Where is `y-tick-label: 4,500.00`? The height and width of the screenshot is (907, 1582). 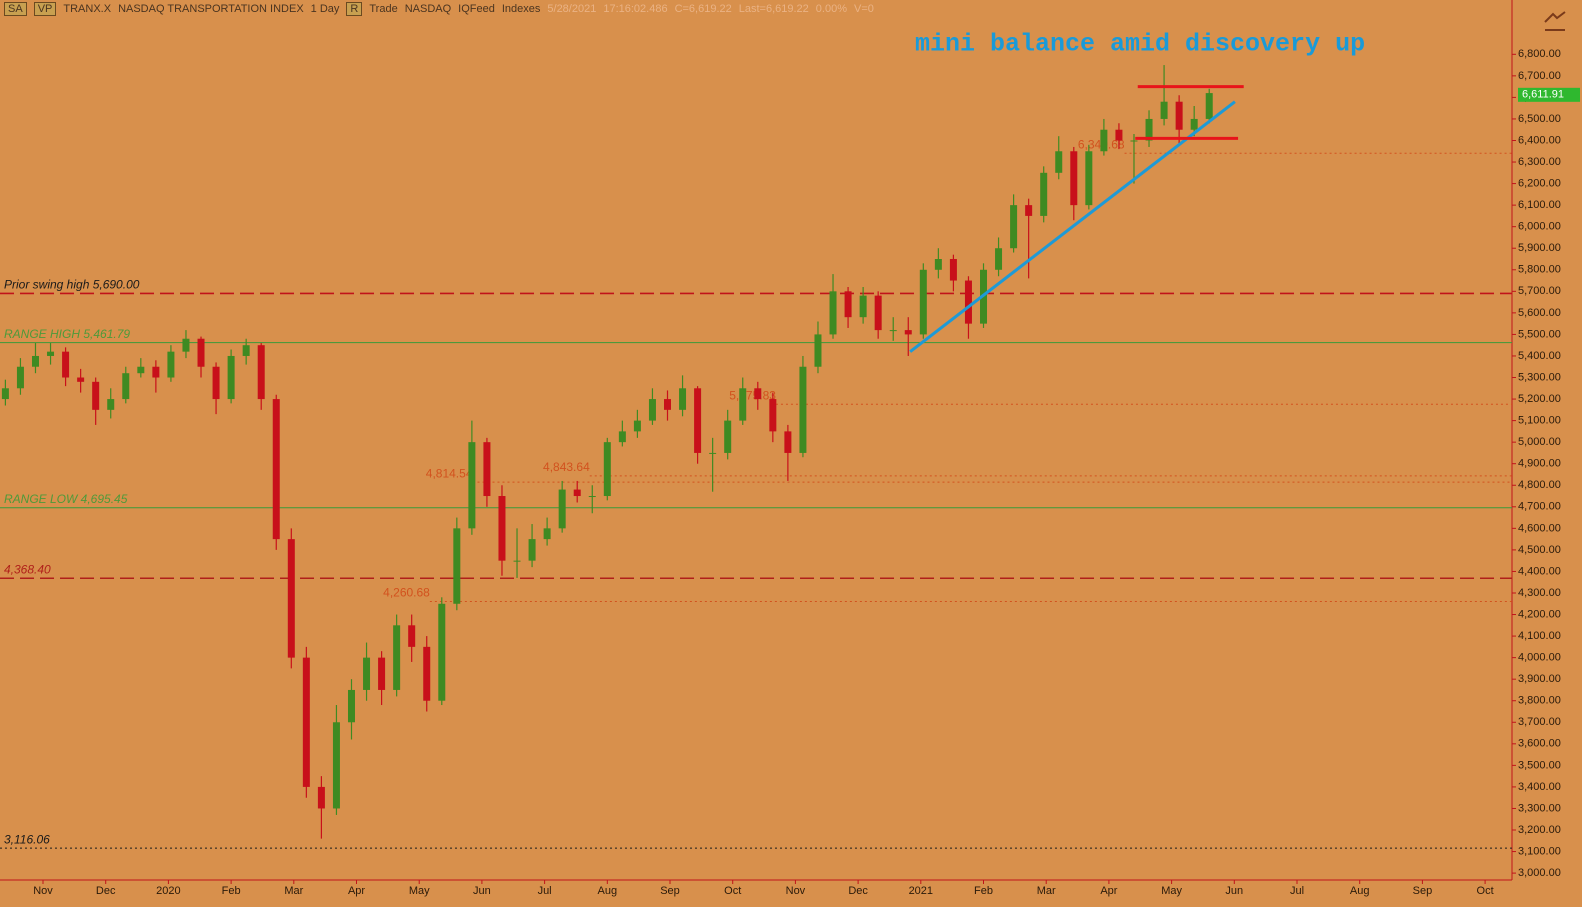
y-tick-label: 4,500.00 is located at coordinates (1539, 550).